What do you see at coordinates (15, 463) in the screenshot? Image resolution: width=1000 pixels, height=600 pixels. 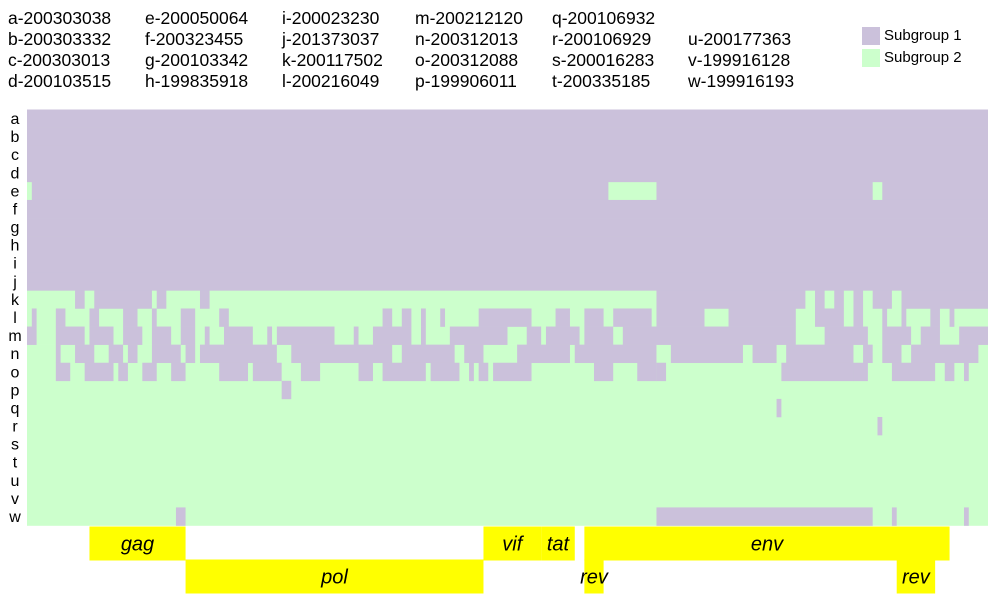 I see `row-label-t: t` at bounding box center [15, 463].